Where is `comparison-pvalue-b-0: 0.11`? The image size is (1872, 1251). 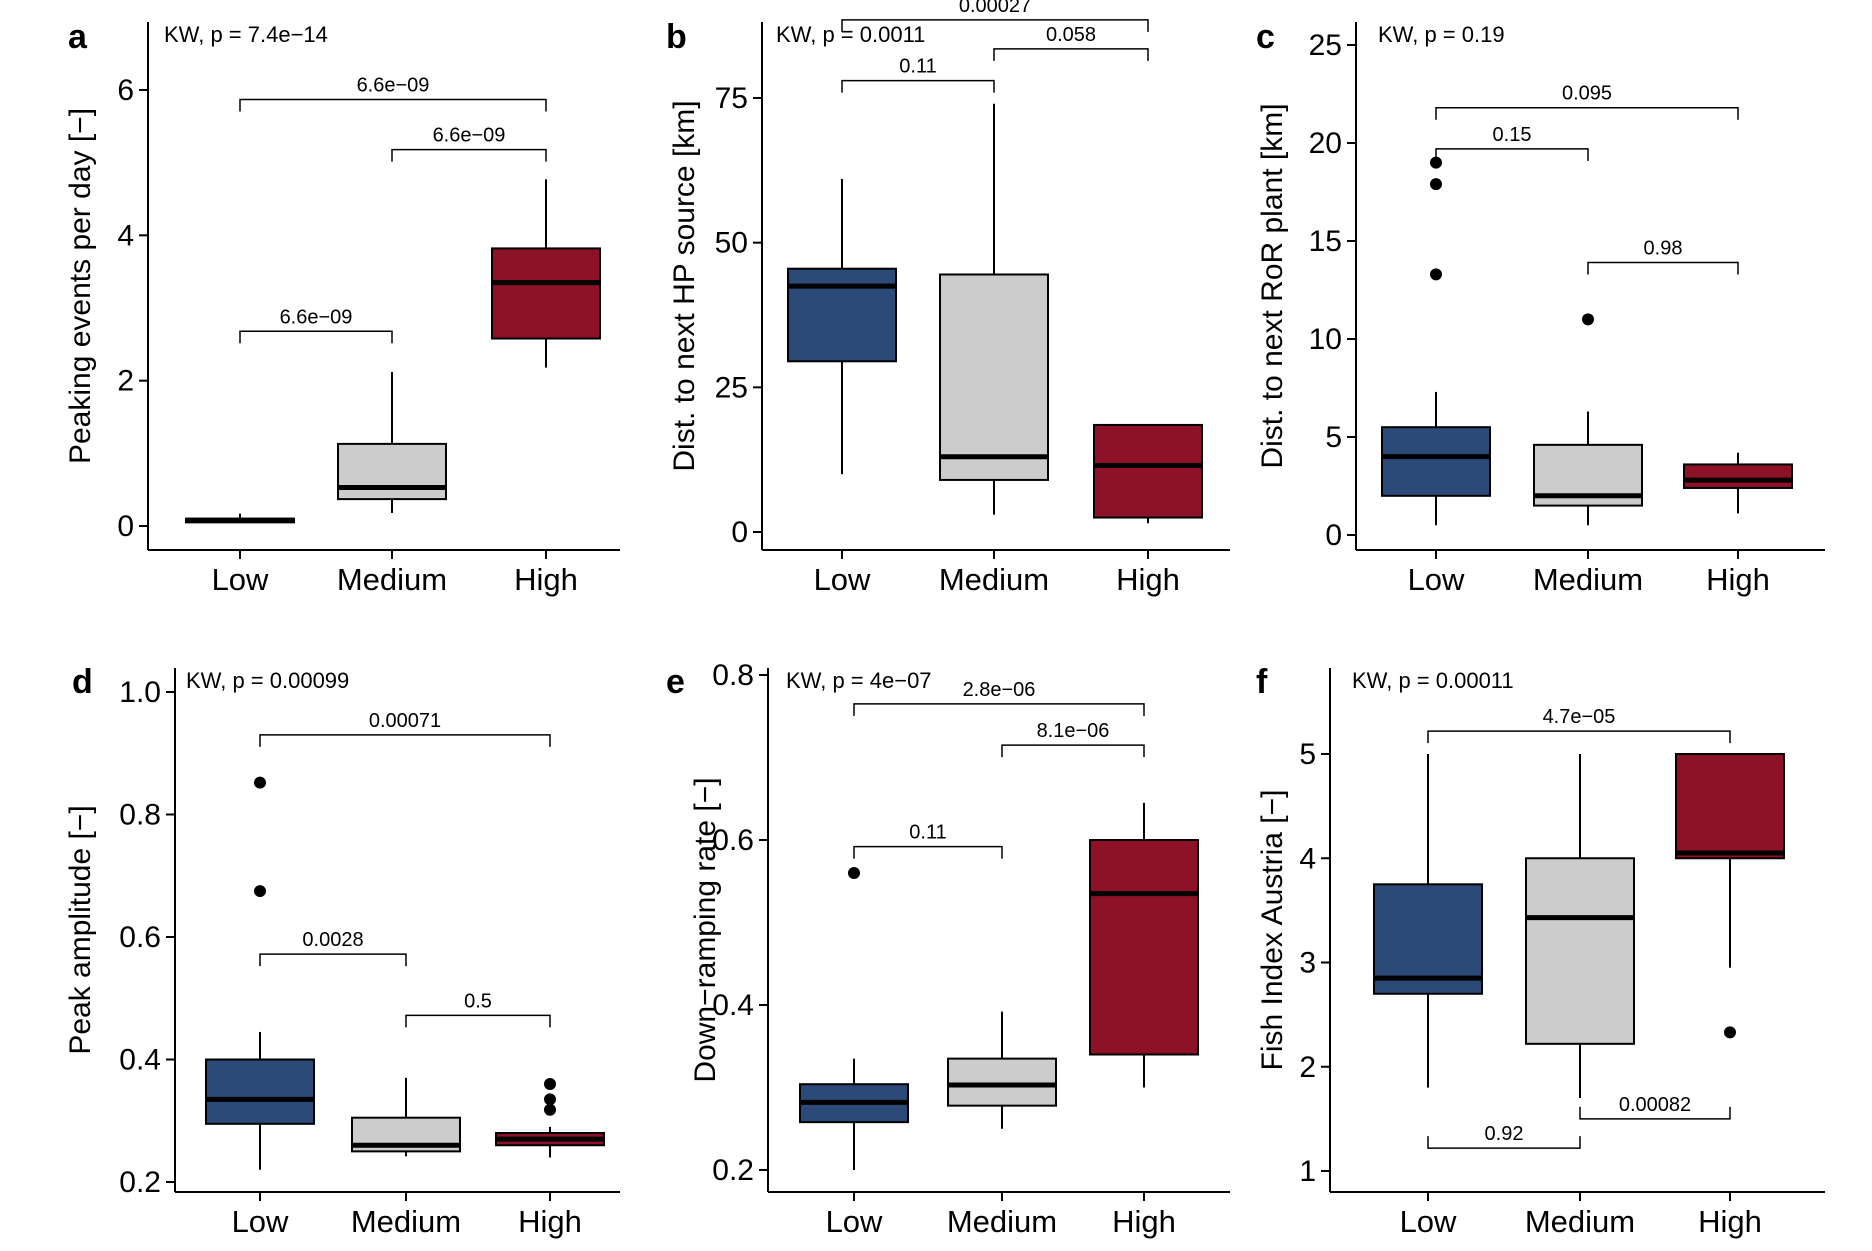
comparison-pvalue-b-0: 0.11 is located at coordinates (917, 67).